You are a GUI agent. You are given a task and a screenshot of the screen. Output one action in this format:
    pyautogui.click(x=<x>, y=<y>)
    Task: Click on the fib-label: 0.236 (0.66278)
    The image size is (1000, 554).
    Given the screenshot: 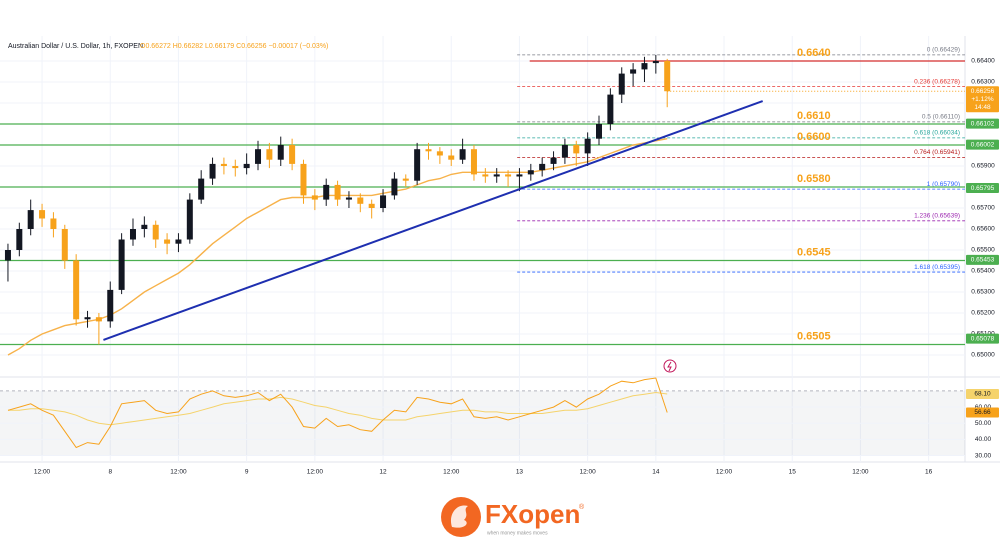 What is the action you would take?
    pyautogui.click(x=937, y=81)
    